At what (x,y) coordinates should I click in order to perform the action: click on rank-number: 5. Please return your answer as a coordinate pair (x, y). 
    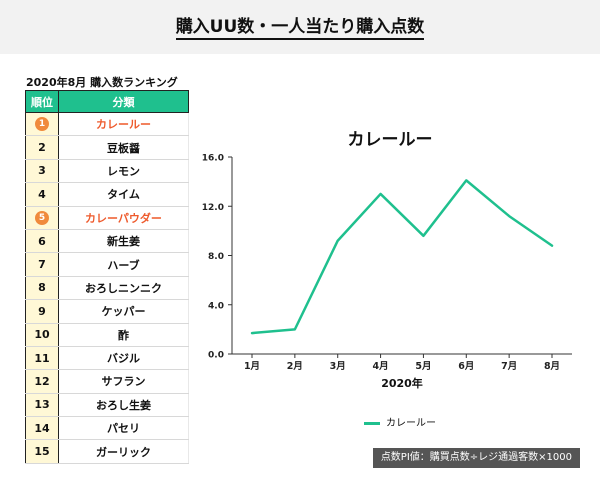
    Looking at the image, I should click on (42, 218).